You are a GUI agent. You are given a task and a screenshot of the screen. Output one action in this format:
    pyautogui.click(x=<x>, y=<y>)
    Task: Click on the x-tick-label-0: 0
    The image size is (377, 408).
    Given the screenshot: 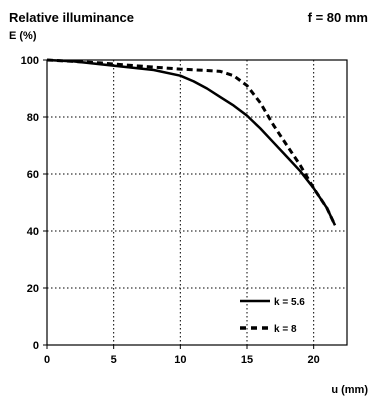 What is the action you would take?
    pyautogui.click(x=47, y=360)
    